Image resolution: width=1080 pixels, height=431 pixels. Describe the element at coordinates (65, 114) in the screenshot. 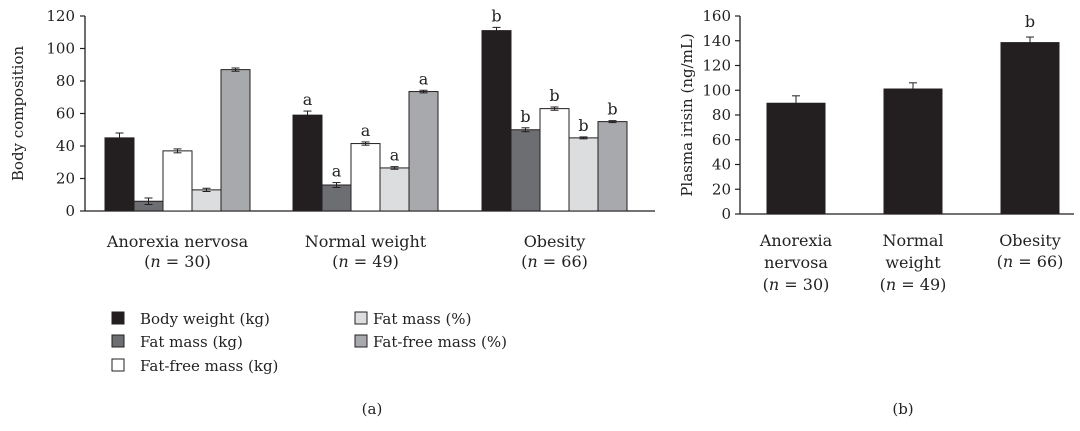

I see `a-y-tick-label: 60` at that location.